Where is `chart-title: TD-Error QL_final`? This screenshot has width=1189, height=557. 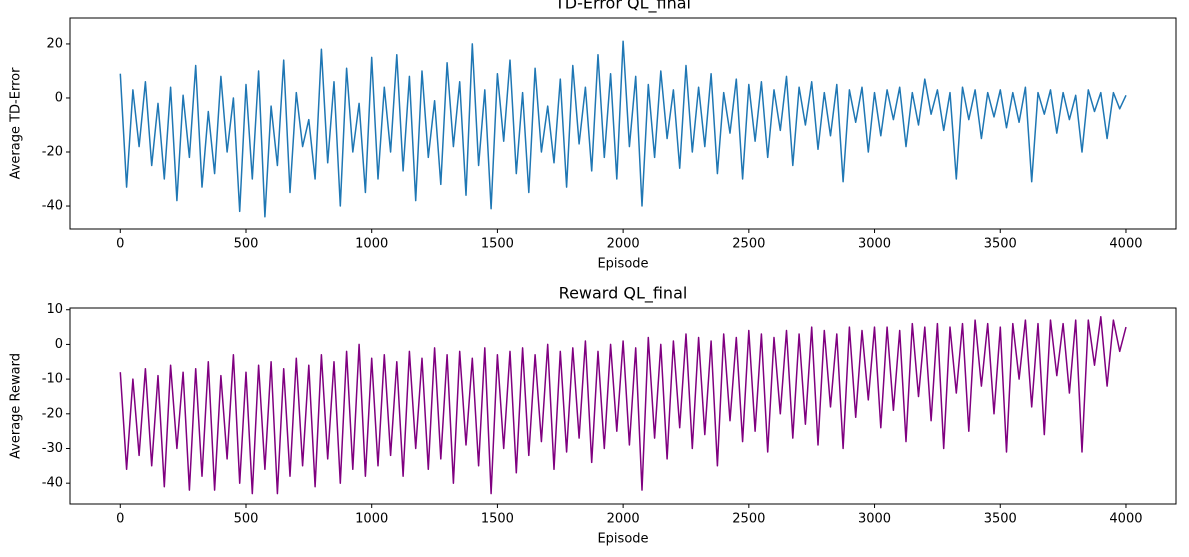 chart-title: TD-Error QL_final is located at coordinates (622, 7).